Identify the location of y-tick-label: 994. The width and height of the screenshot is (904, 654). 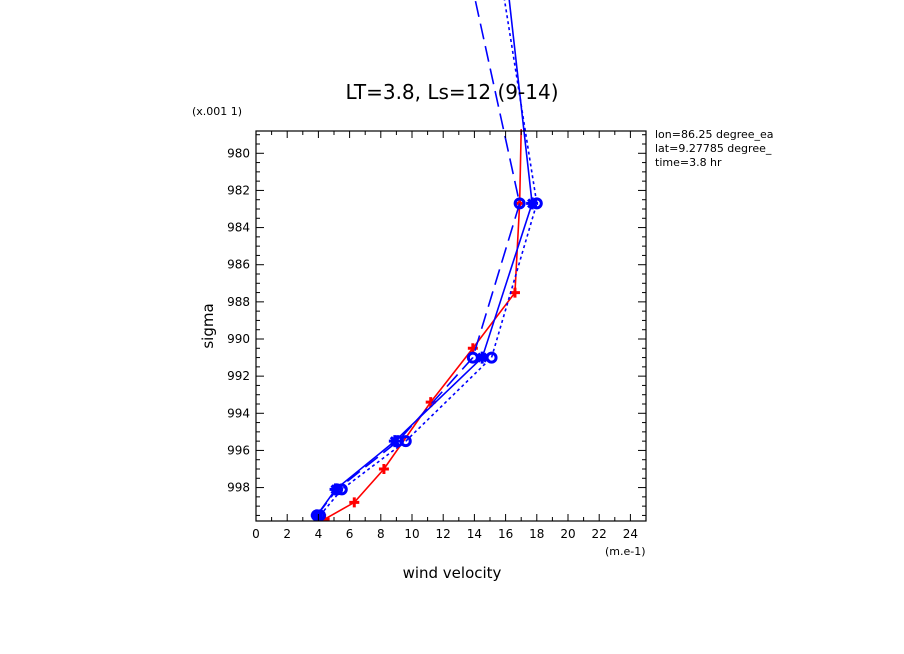
(238, 413).